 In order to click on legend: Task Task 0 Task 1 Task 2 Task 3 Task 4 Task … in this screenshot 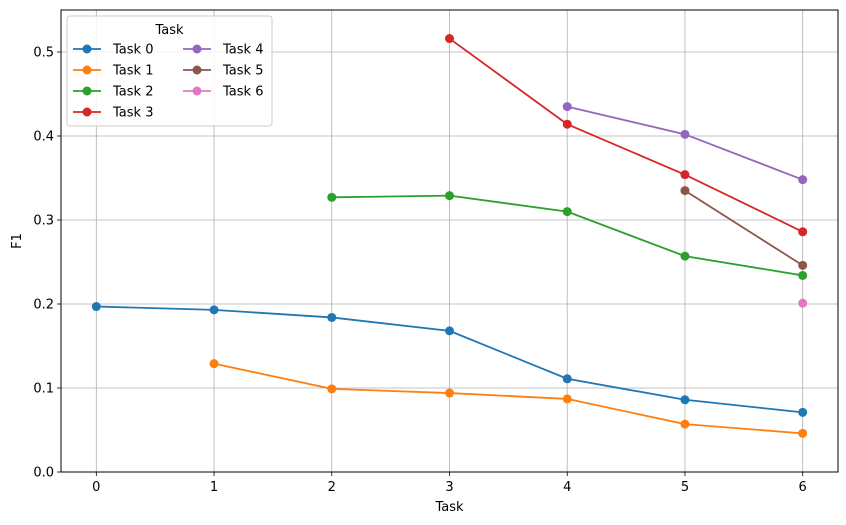, I will do `click(169, 71)`.